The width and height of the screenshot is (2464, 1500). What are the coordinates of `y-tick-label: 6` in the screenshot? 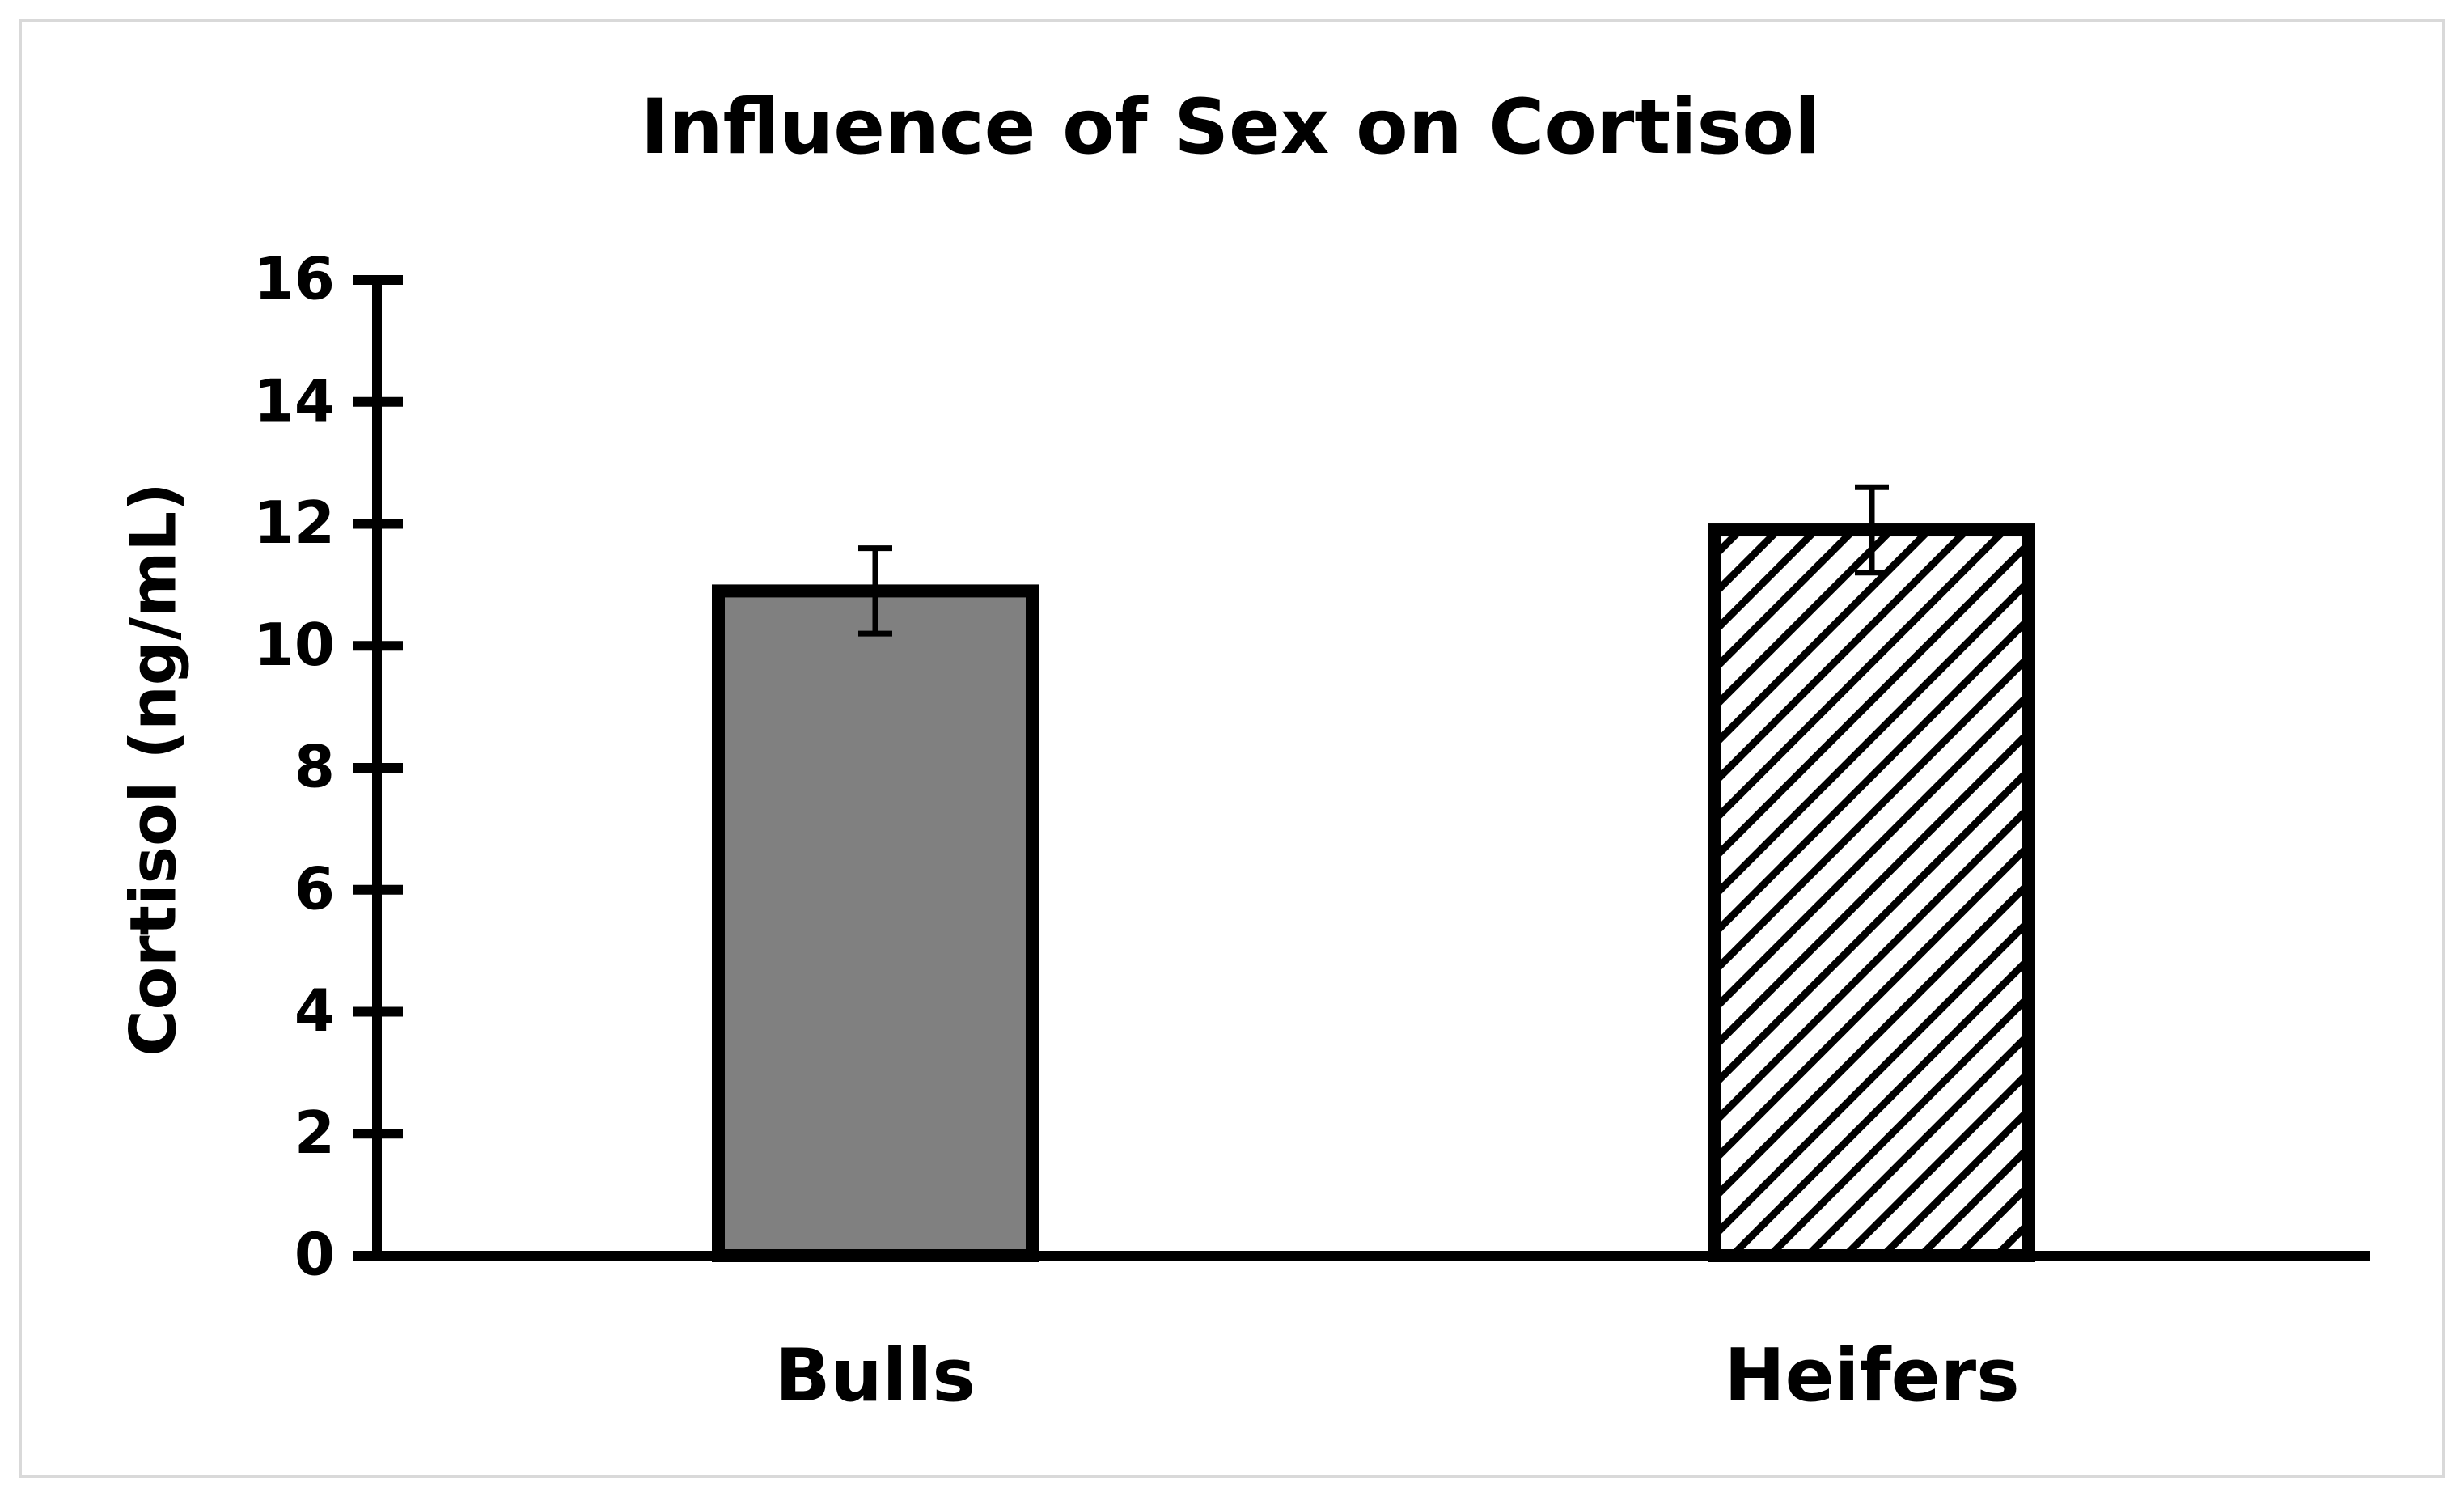 It's located at (314, 888).